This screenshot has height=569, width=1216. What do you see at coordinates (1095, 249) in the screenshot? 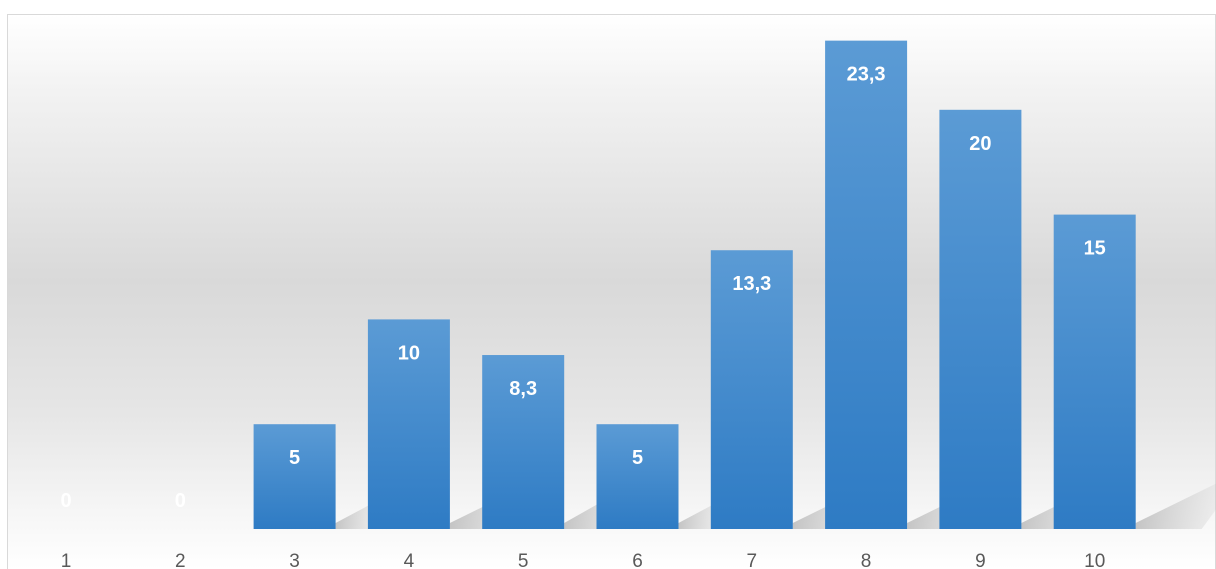
I see `data-label-10: 15` at bounding box center [1095, 249].